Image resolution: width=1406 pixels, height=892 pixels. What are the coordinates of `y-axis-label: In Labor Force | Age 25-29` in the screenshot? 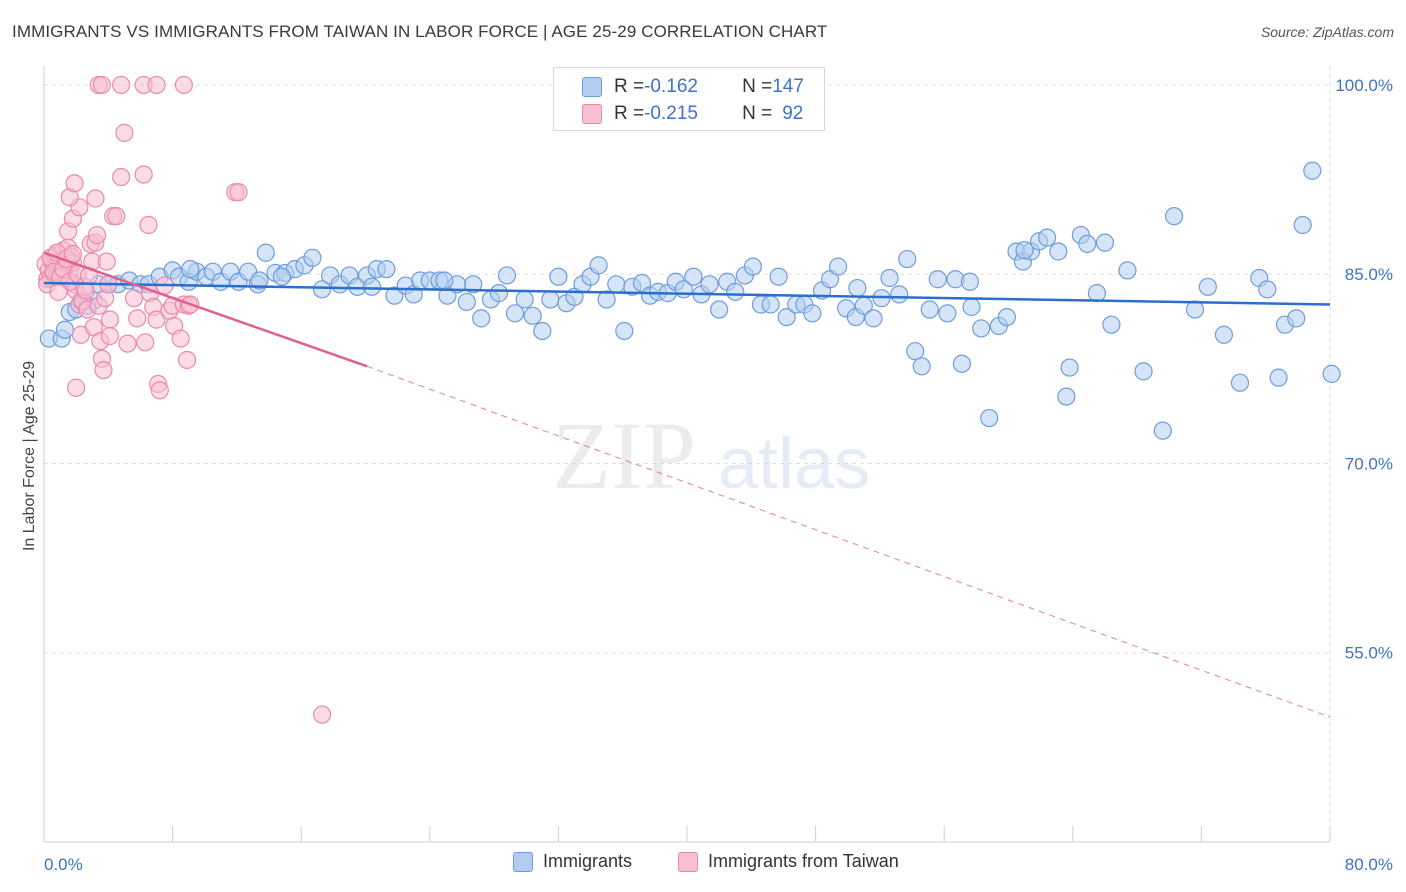 It's located at (29, 456).